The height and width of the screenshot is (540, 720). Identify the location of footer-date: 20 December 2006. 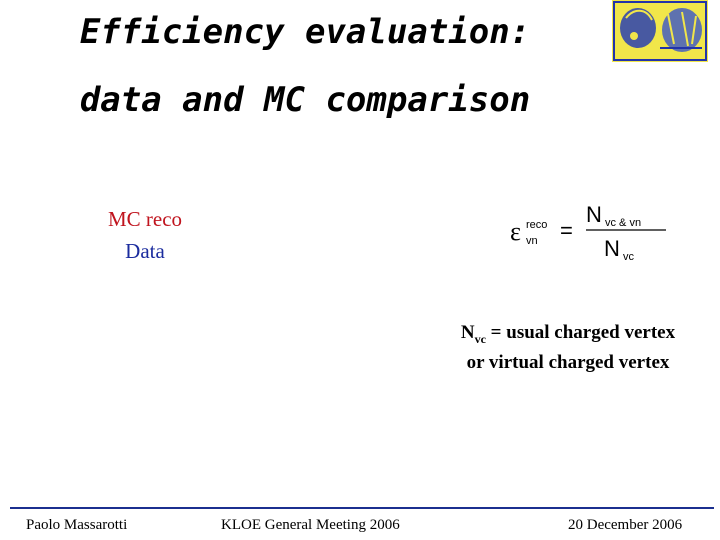
(625, 525).